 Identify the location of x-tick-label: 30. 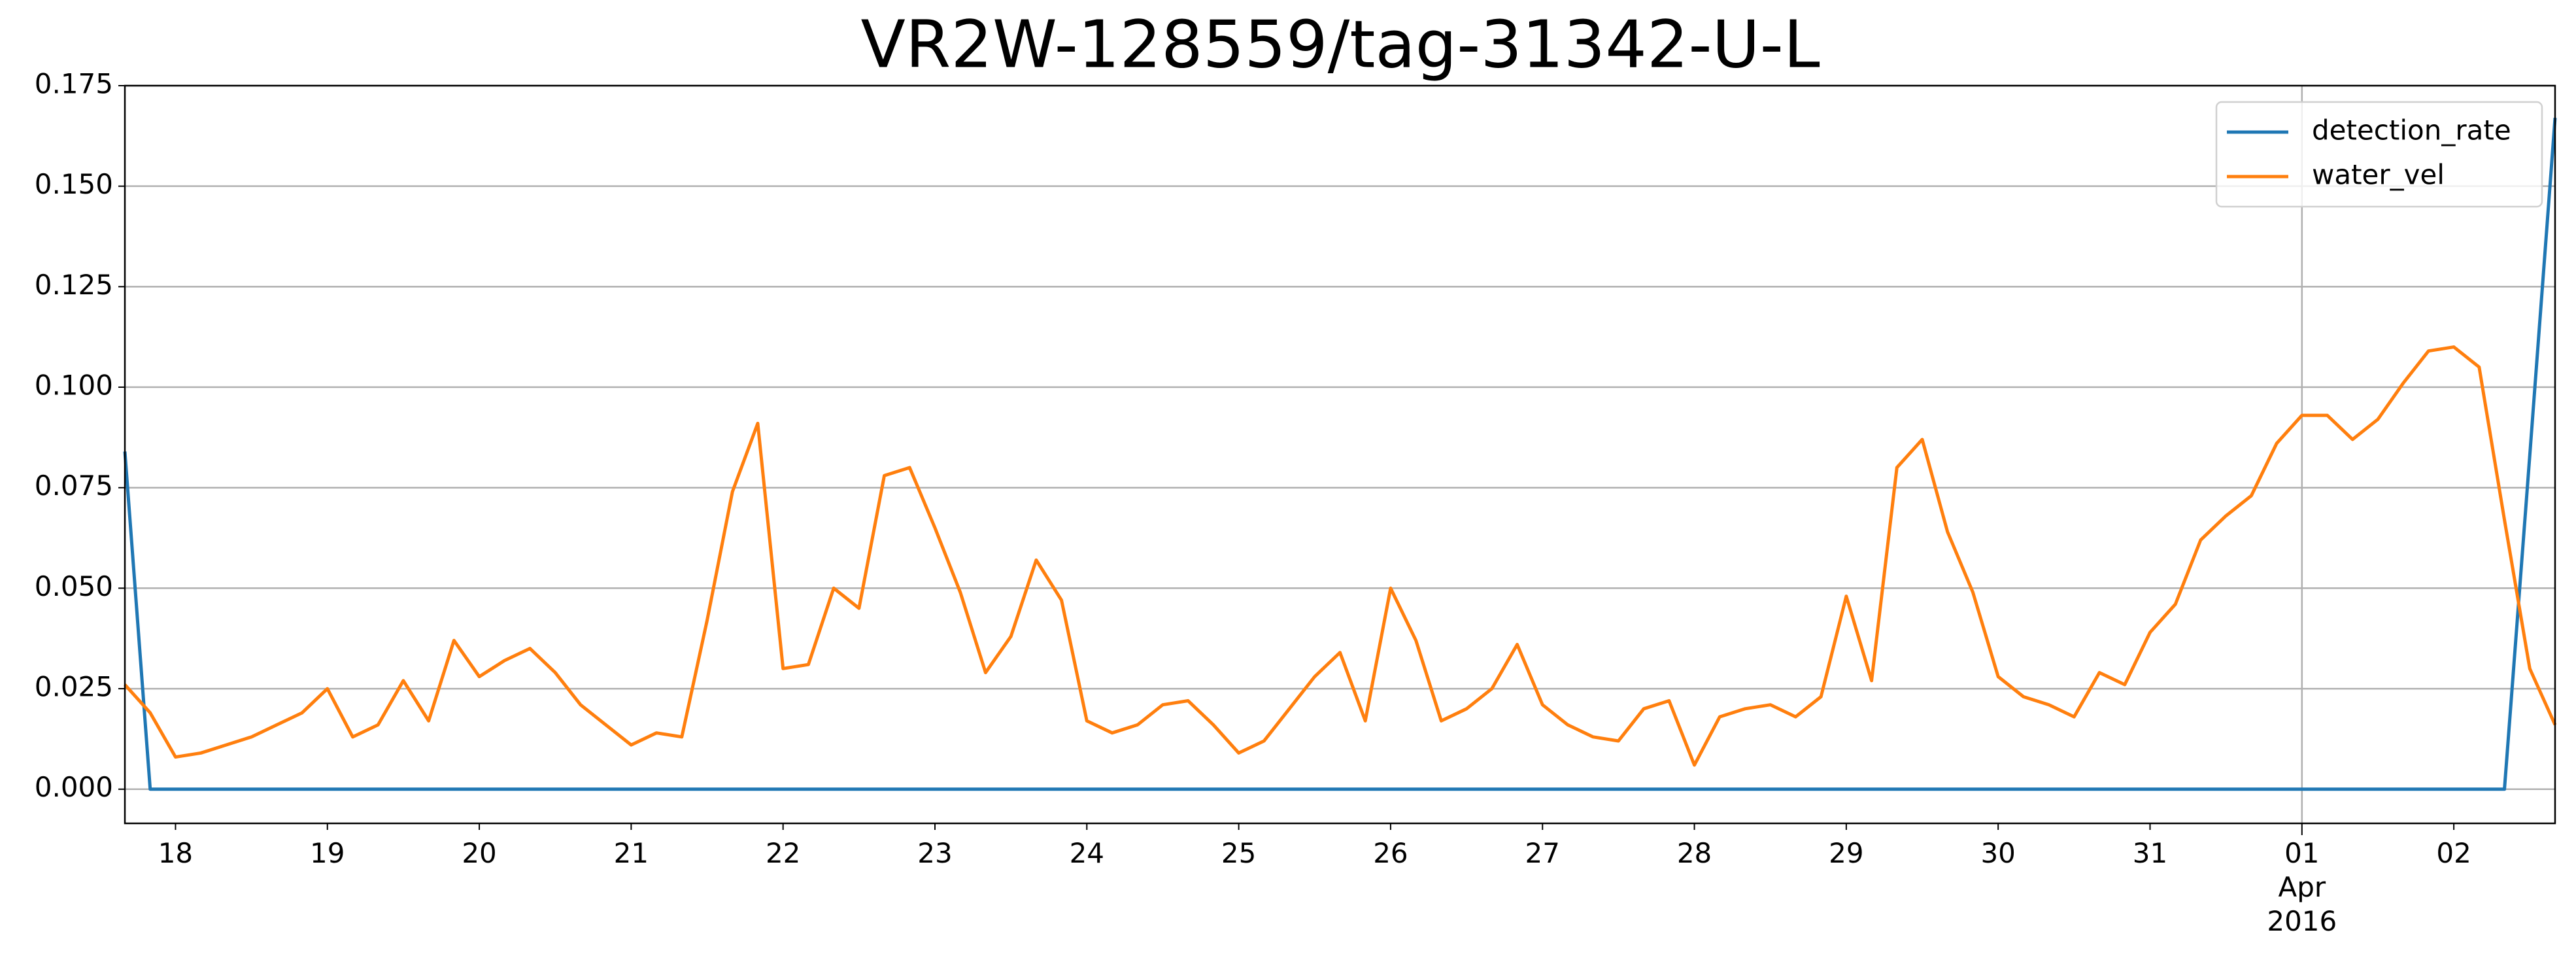
(1997, 853).